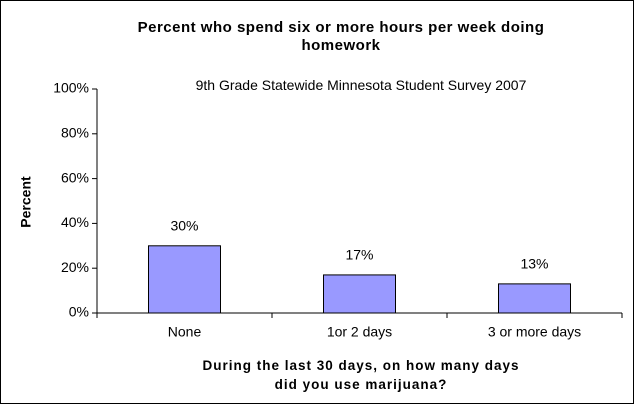 The width and height of the screenshot is (634, 404). Describe the element at coordinates (75, 177) in the screenshot. I see `y-tick-label: 60%` at that location.